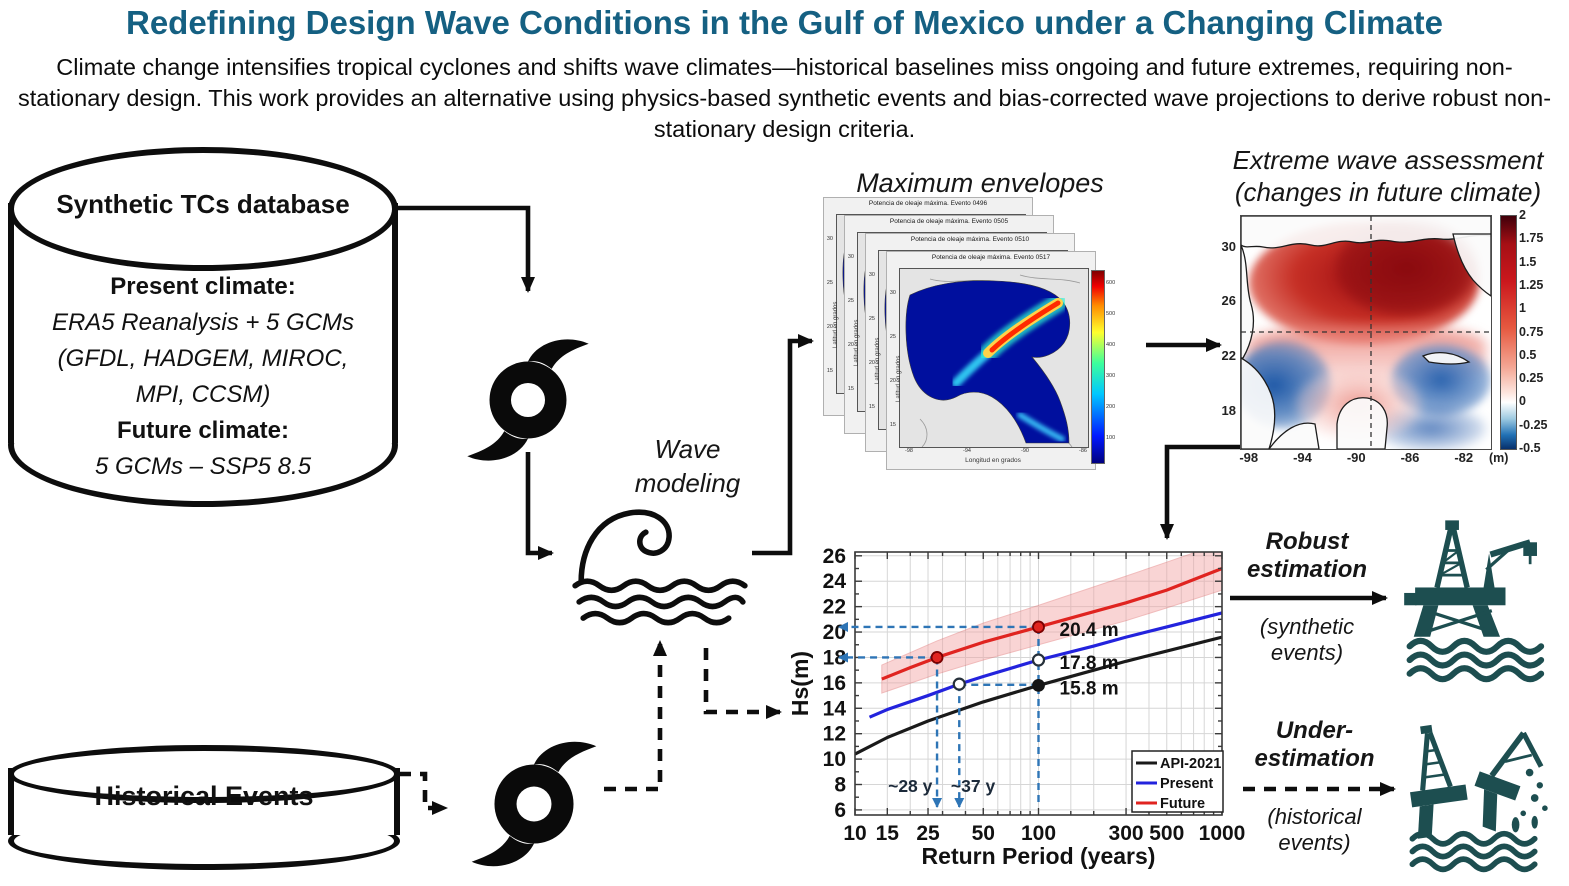 The height and width of the screenshot is (886, 1569). I want to click on series-Future, so click(1051, 624).